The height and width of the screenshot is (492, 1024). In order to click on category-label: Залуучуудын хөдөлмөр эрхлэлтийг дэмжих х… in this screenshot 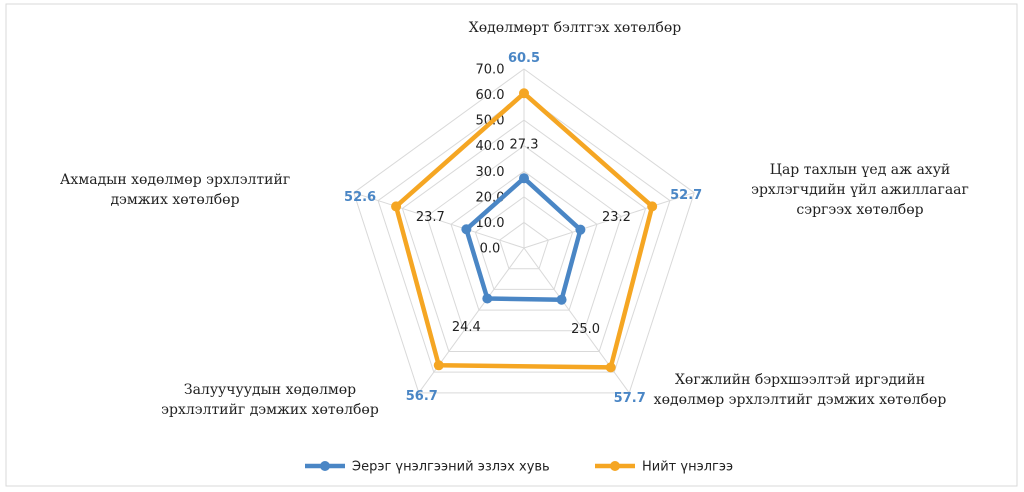, I will do `click(270, 400)`.